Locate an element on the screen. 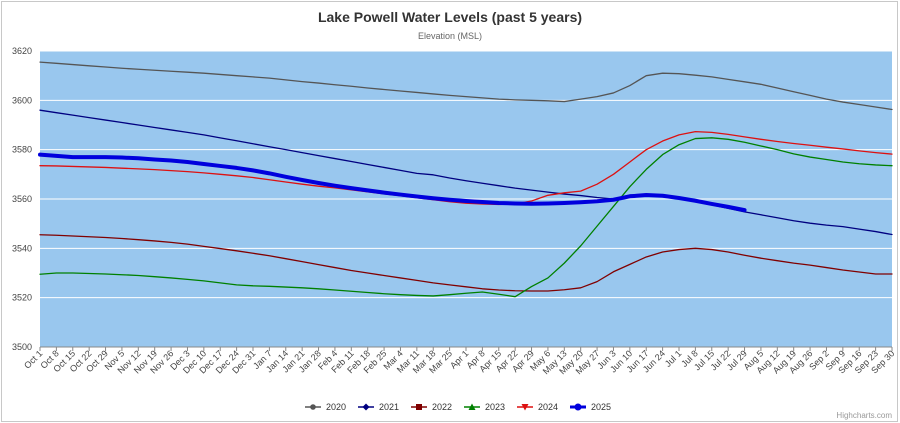 The image size is (900, 423). y-tick-label: 3620 is located at coordinates (22, 51).